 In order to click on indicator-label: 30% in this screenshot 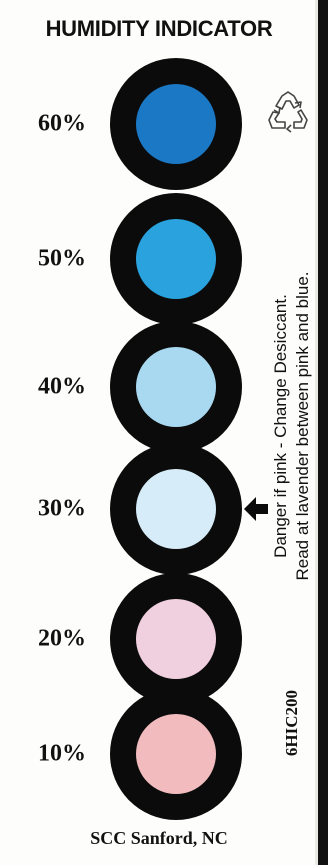, I will do `click(62, 508)`.